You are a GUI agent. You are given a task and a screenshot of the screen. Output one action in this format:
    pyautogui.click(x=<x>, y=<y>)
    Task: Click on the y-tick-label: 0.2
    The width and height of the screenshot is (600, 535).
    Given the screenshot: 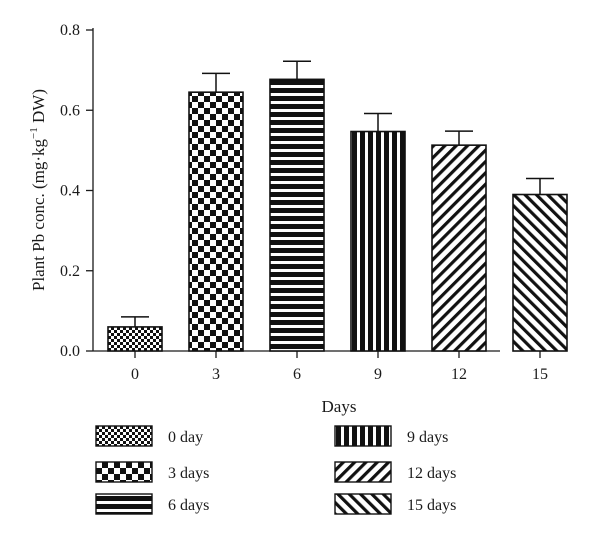 What is the action you would take?
    pyautogui.click(x=70, y=271)
    